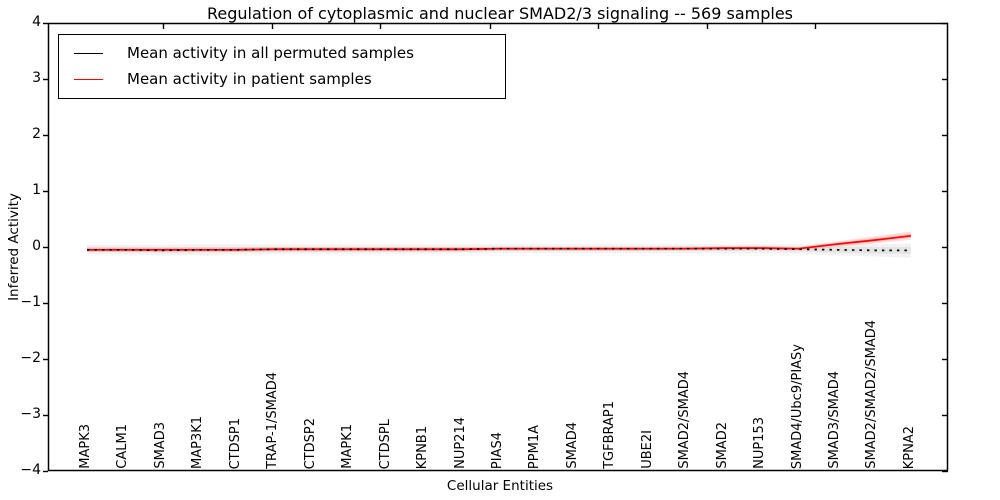 The height and width of the screenshot is (500, 1000). Describe the element at coordinates (30, 358) in the screenshot. I see `y-tick-label: −2` at that location.